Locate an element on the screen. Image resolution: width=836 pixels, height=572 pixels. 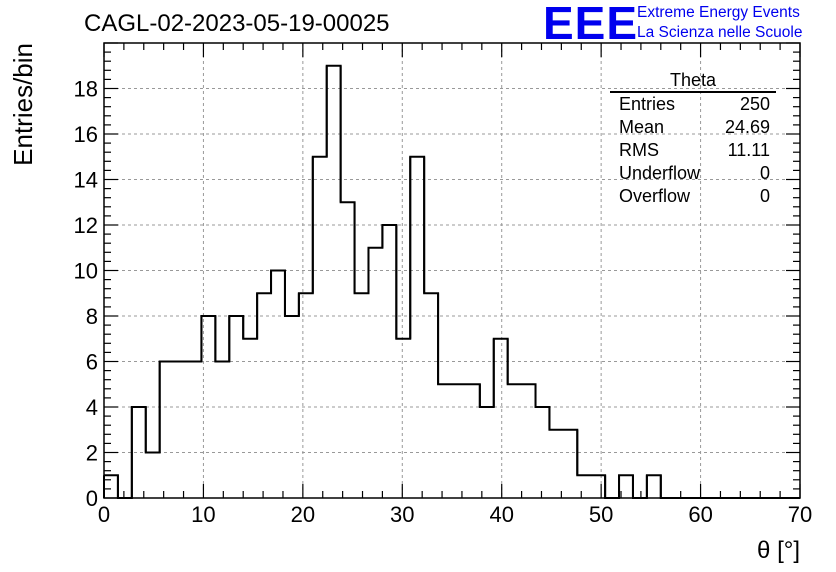
run-title: CAGL-02-2023-05-19-00025 is located at coordinates (237, 23).